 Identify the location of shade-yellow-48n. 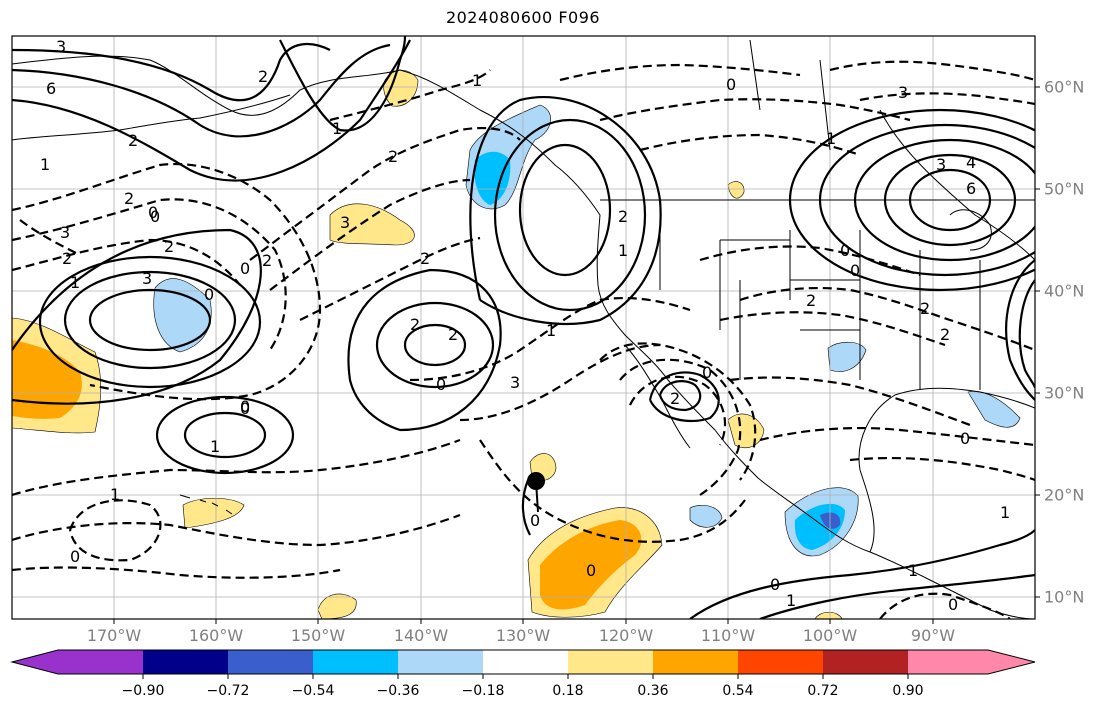
(372, 224).